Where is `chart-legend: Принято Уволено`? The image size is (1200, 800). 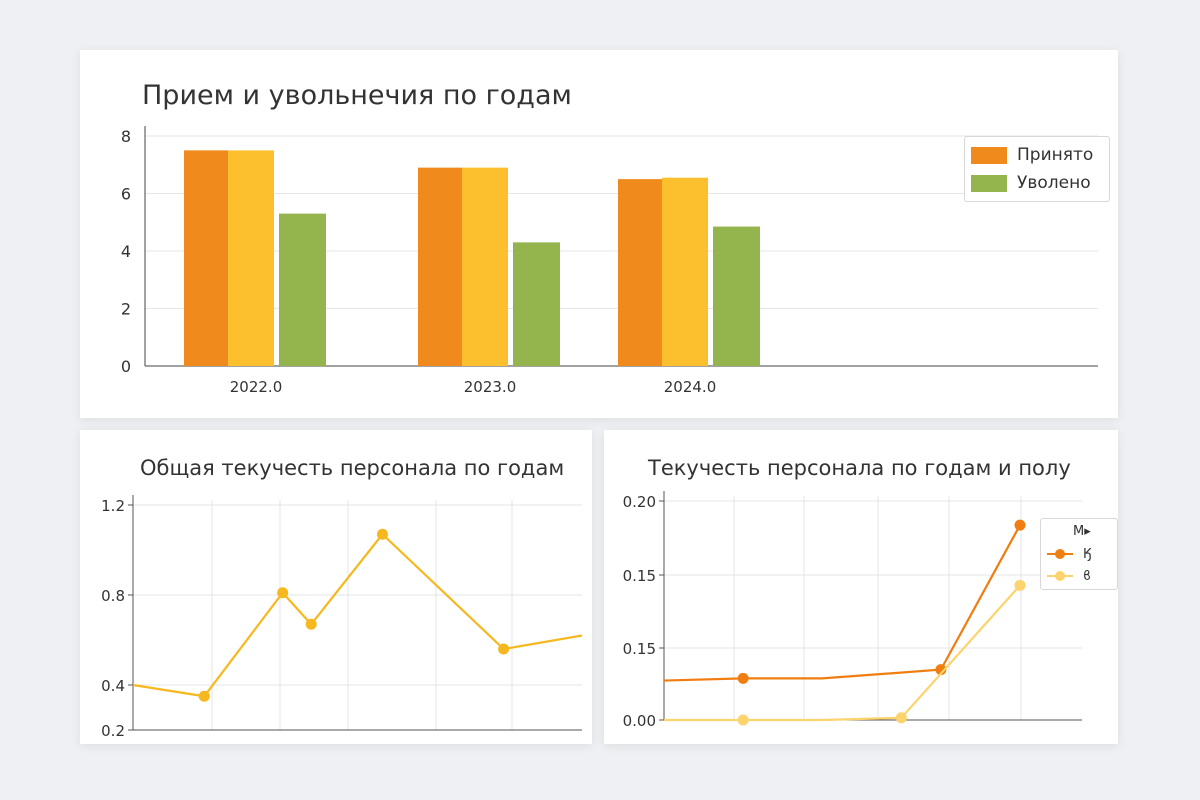
chart-legend: Принято Уволено is located at coordinates (1037, 169).